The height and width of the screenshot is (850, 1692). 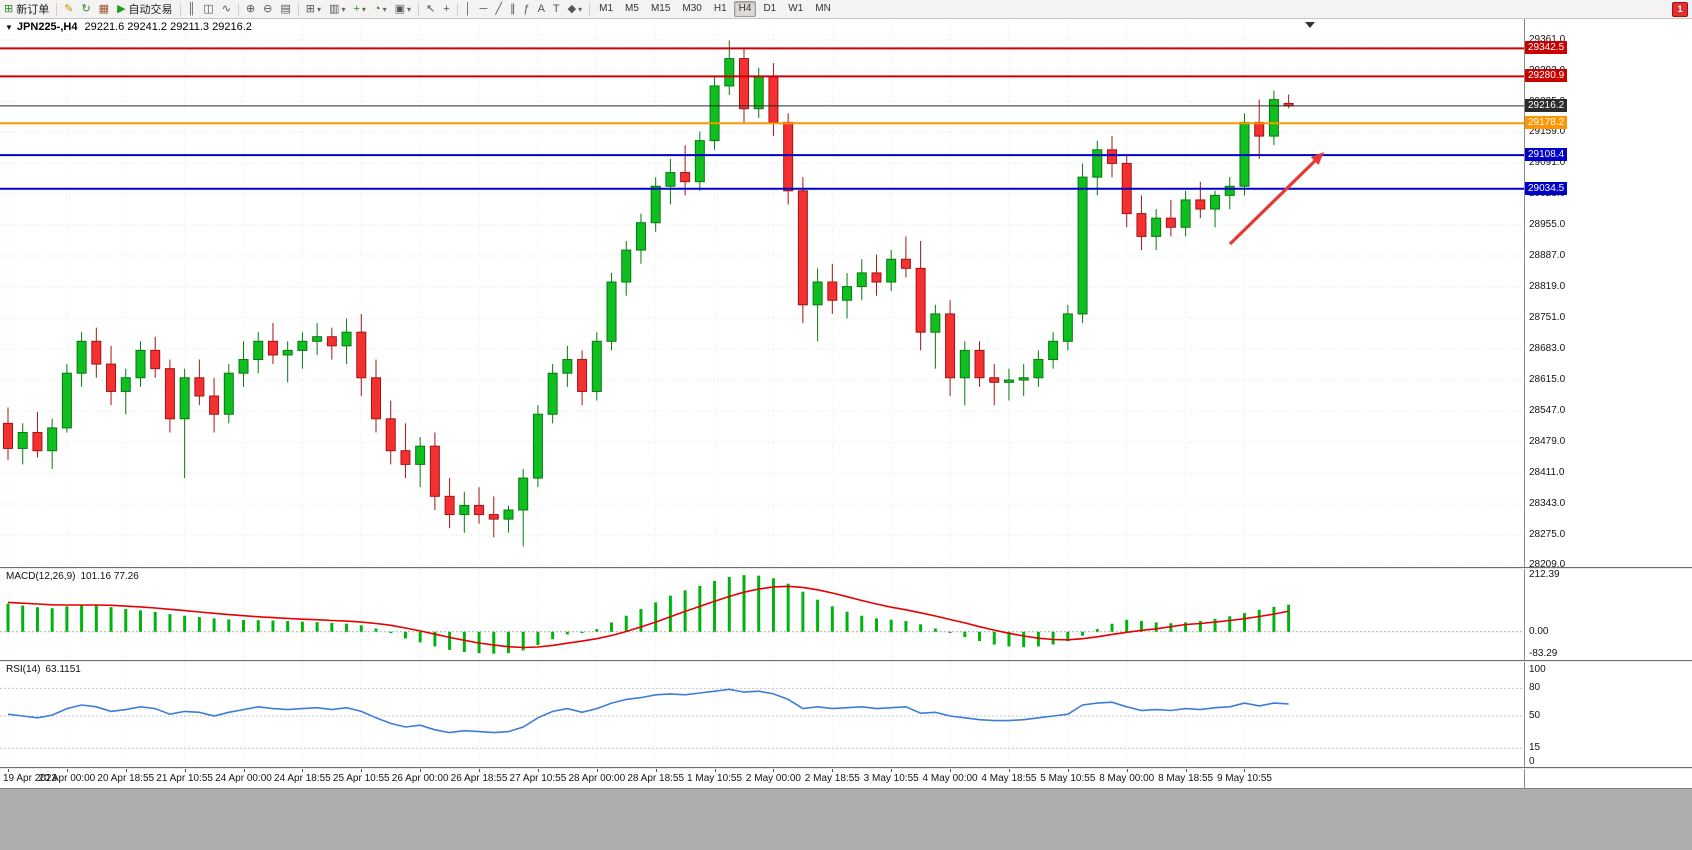 I want to click on tile-windows-icon: ▤, so click(x=285, y=9).